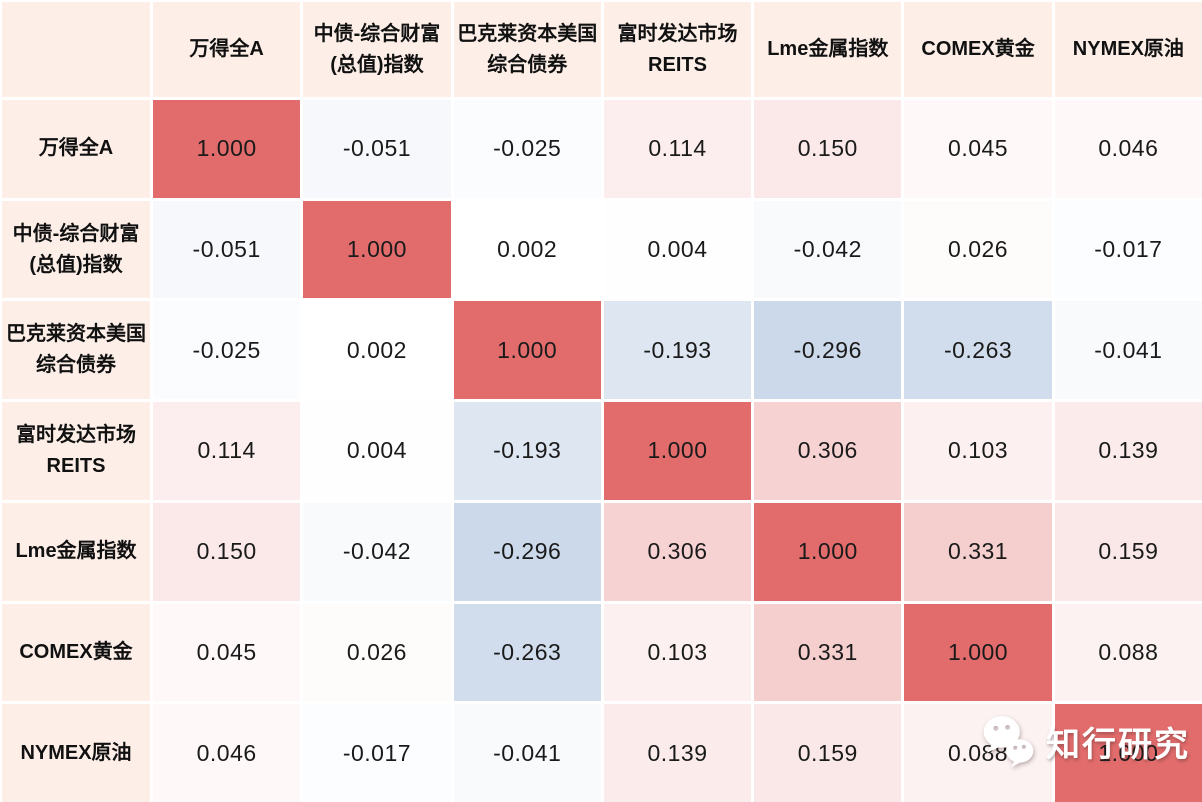  I want to click on column-header-0: 万得全A, so click(227, 49).